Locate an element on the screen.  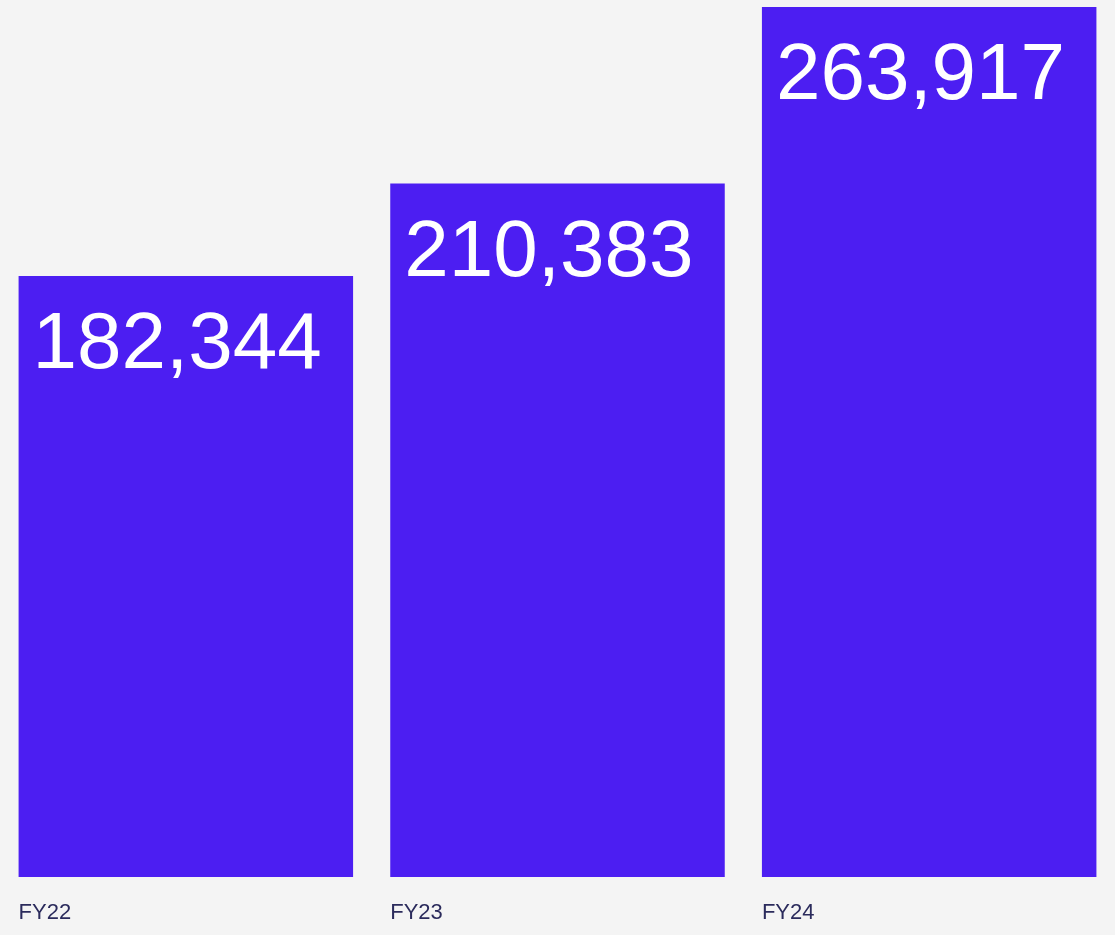
data-label: 182,344 is located at coordinates (177, 340).